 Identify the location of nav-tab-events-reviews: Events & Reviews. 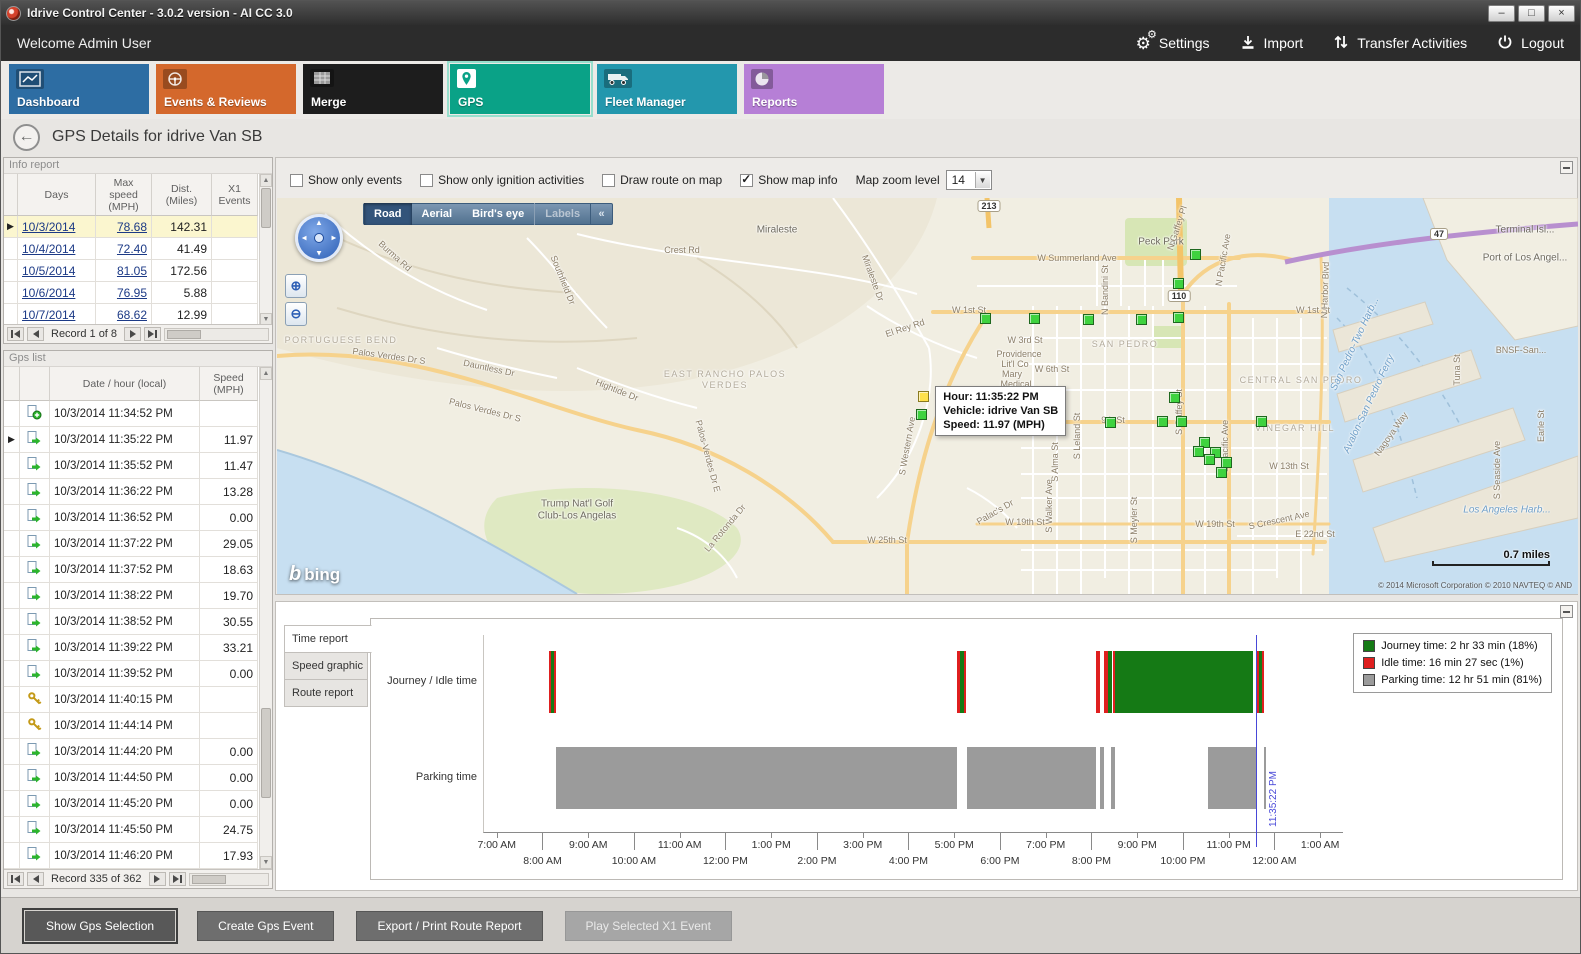
(226, 89).